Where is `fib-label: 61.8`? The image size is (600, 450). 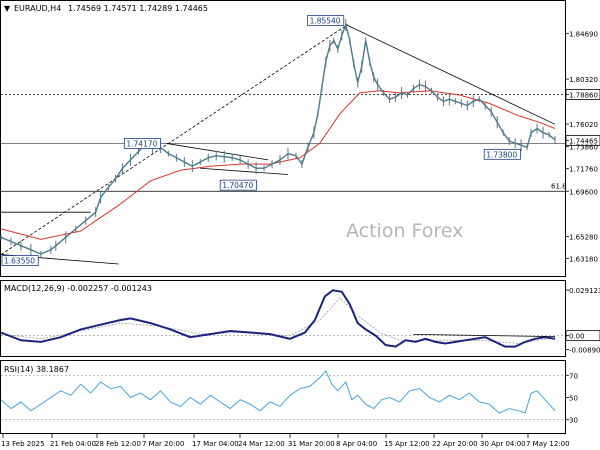 fib-label: 61.8 is located at coordinates (559, 186).